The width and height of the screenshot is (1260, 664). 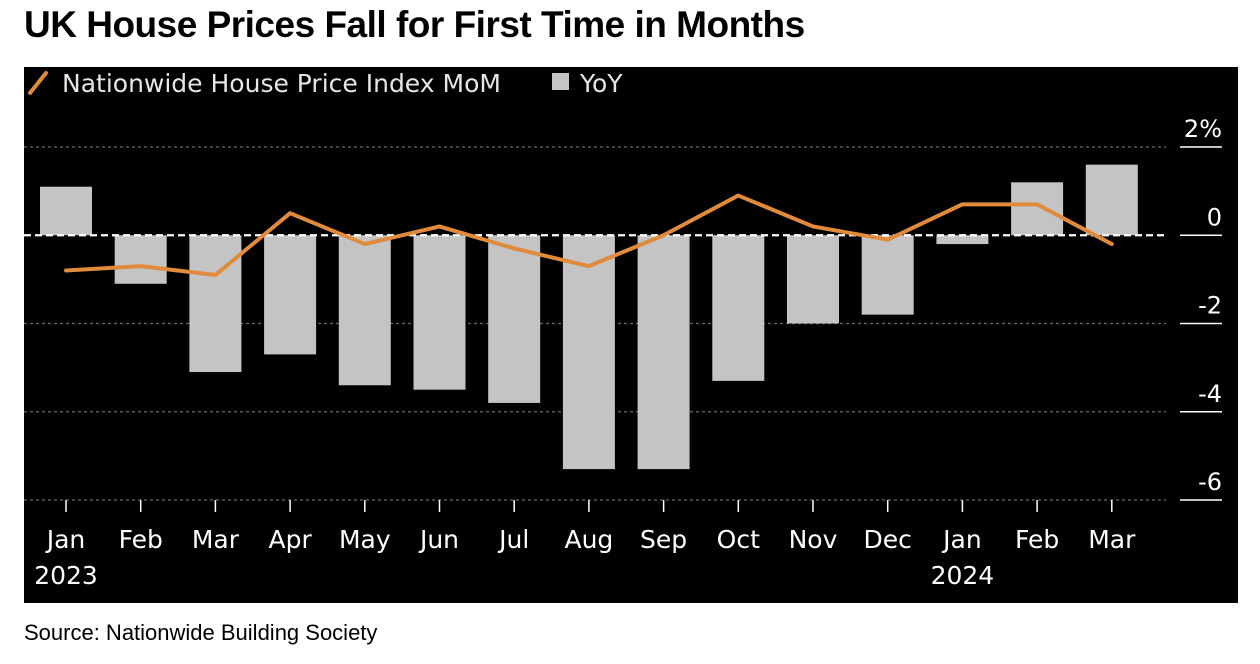 What do you see at coordinates (1214, 217) in the screenshot?
I see `y-tick-label: 0` at bounding box center [1214, 217].